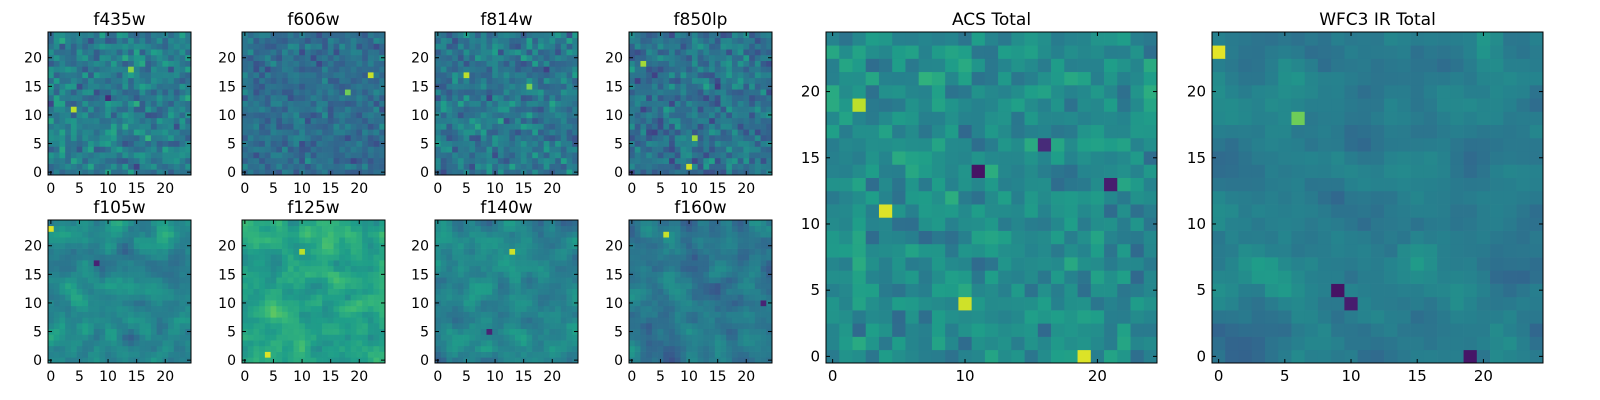 This screenshot has width=1600, height=400. What do you see at coordinates (700, 208) in the screenshot?
I see `panel-title: f160w` at bounding box center [700, 208].